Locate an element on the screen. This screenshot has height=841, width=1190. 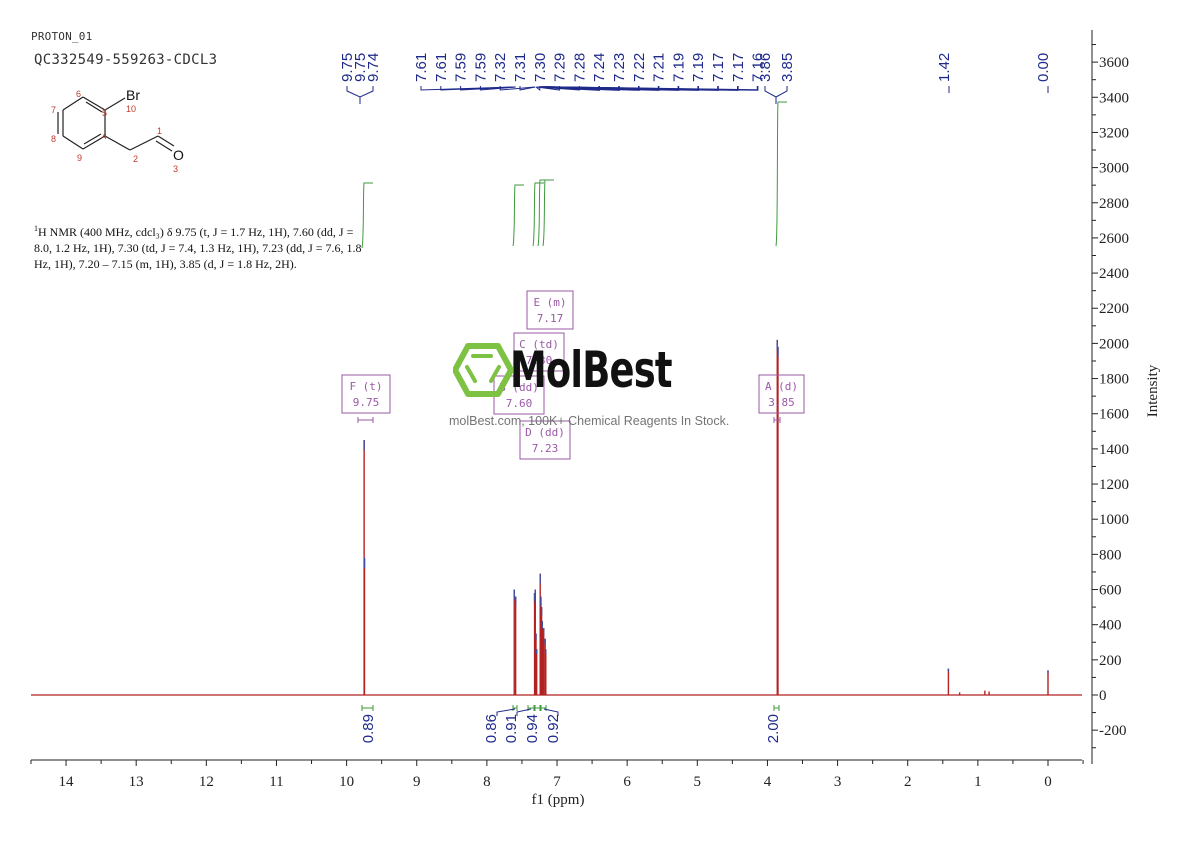
x-tick-label: 1 is located at coordinates (978, 782).